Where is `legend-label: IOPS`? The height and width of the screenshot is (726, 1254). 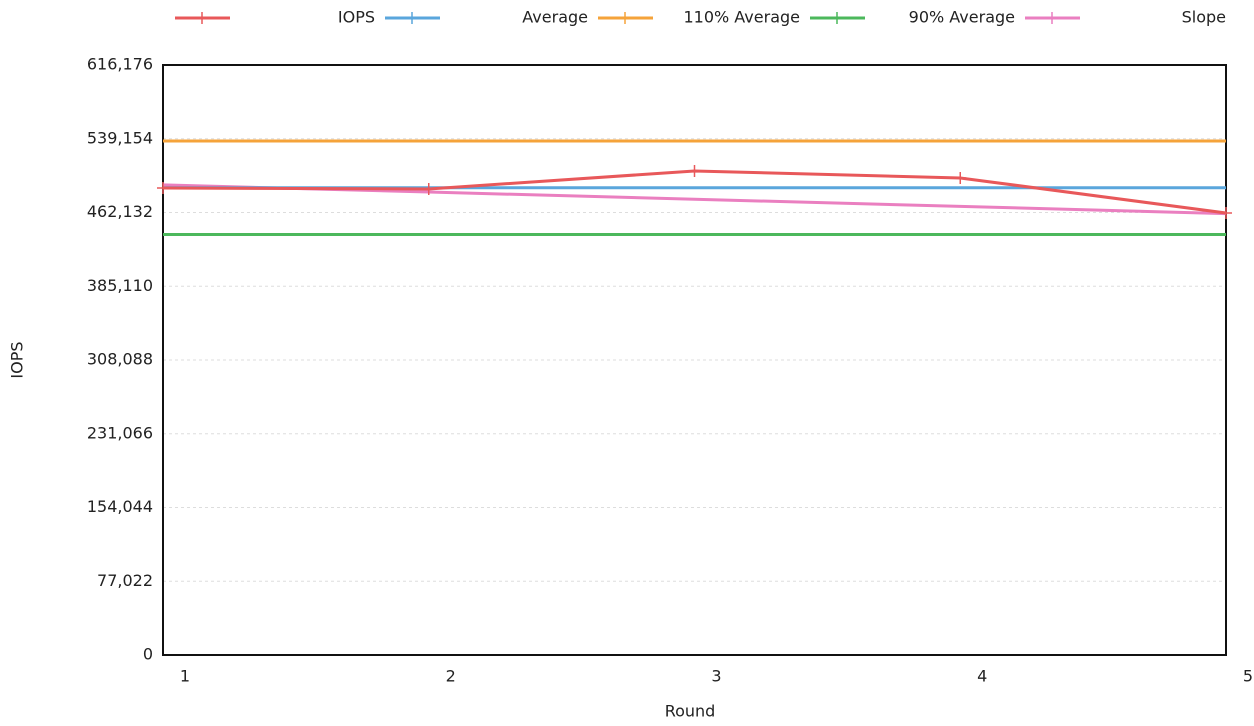
legend-label: IOPS is located at coordinates (356, 17).